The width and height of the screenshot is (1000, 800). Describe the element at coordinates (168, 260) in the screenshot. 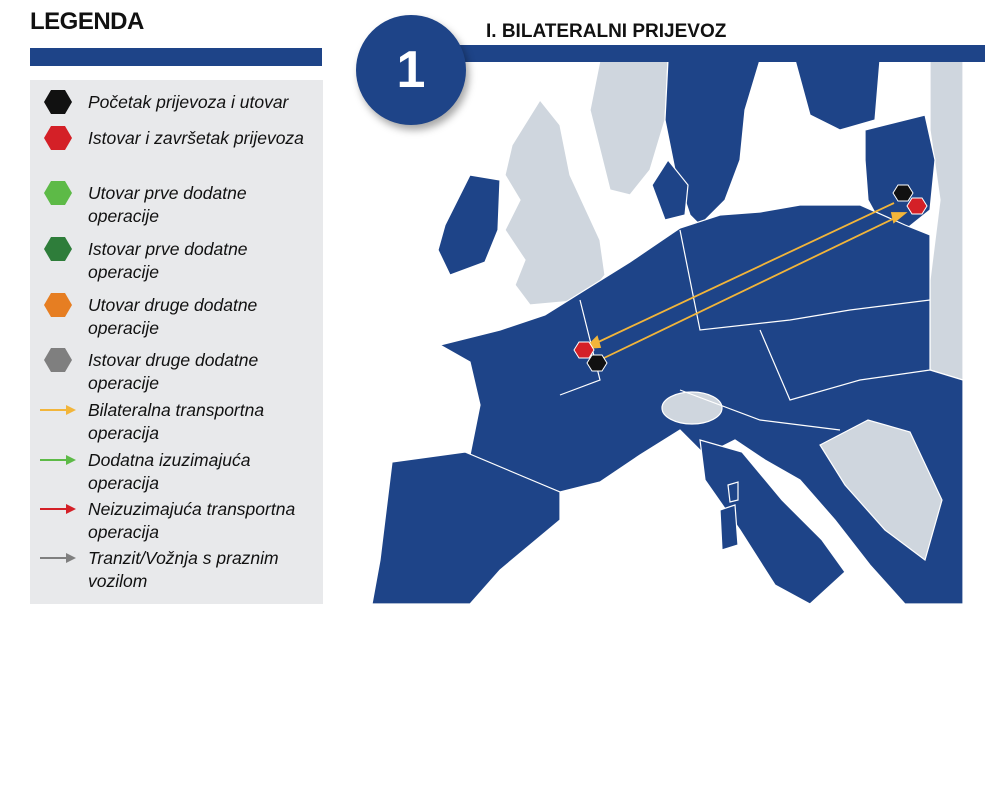

I see `legend-label: Istovar prve dodatne operacije` at that location.